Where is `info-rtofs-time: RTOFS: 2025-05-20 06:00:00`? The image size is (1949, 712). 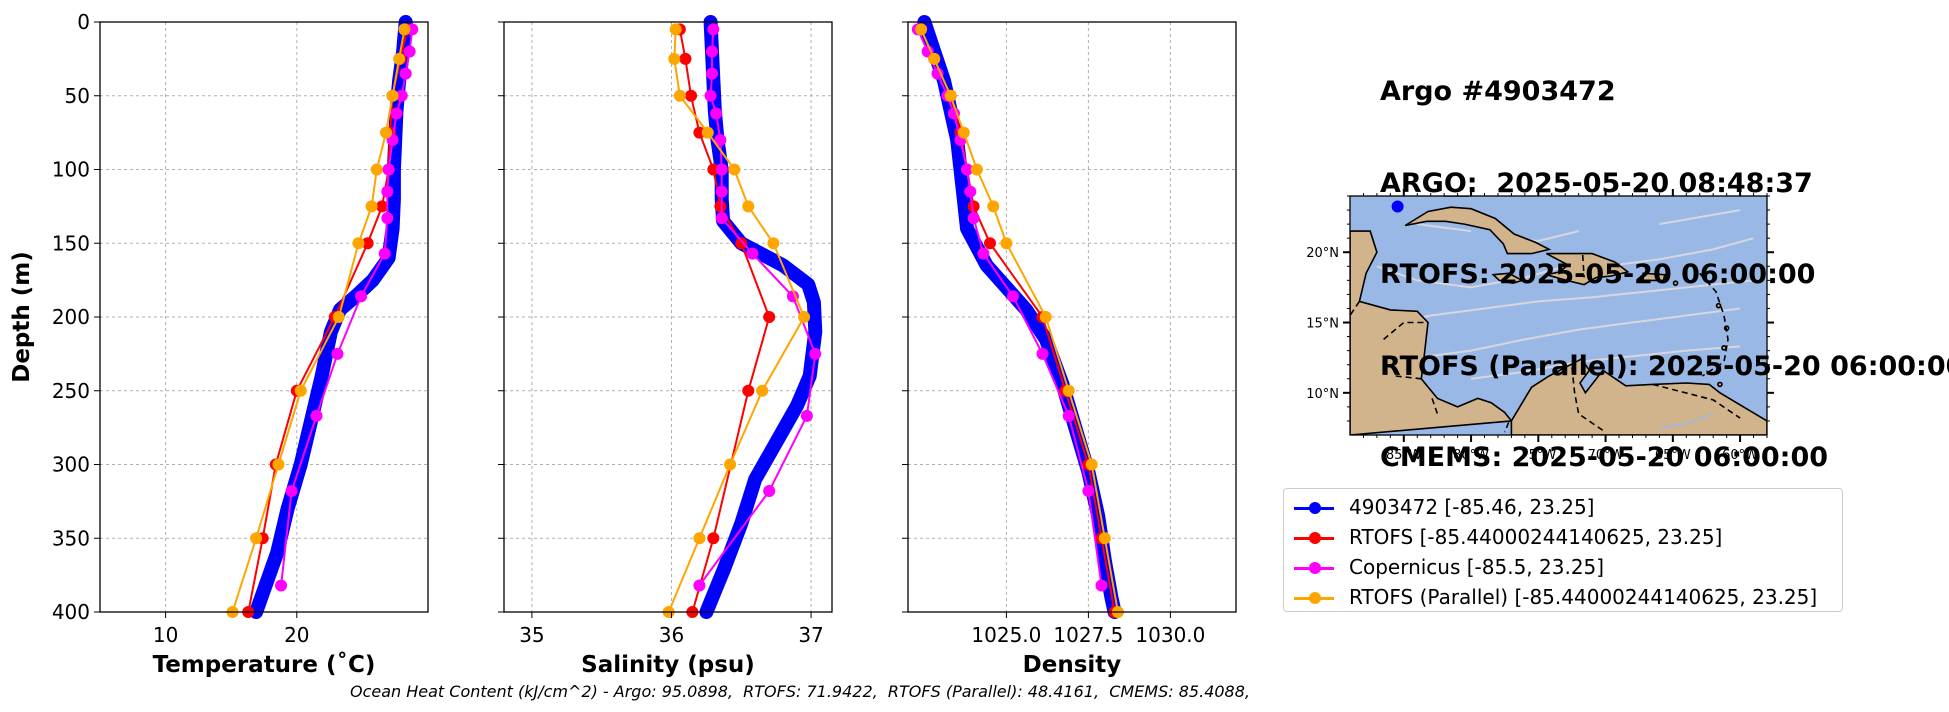 info-rtofs-time: RTOFS: 2025-05-20 06:00:00 is located at coordinates (1598, 274).